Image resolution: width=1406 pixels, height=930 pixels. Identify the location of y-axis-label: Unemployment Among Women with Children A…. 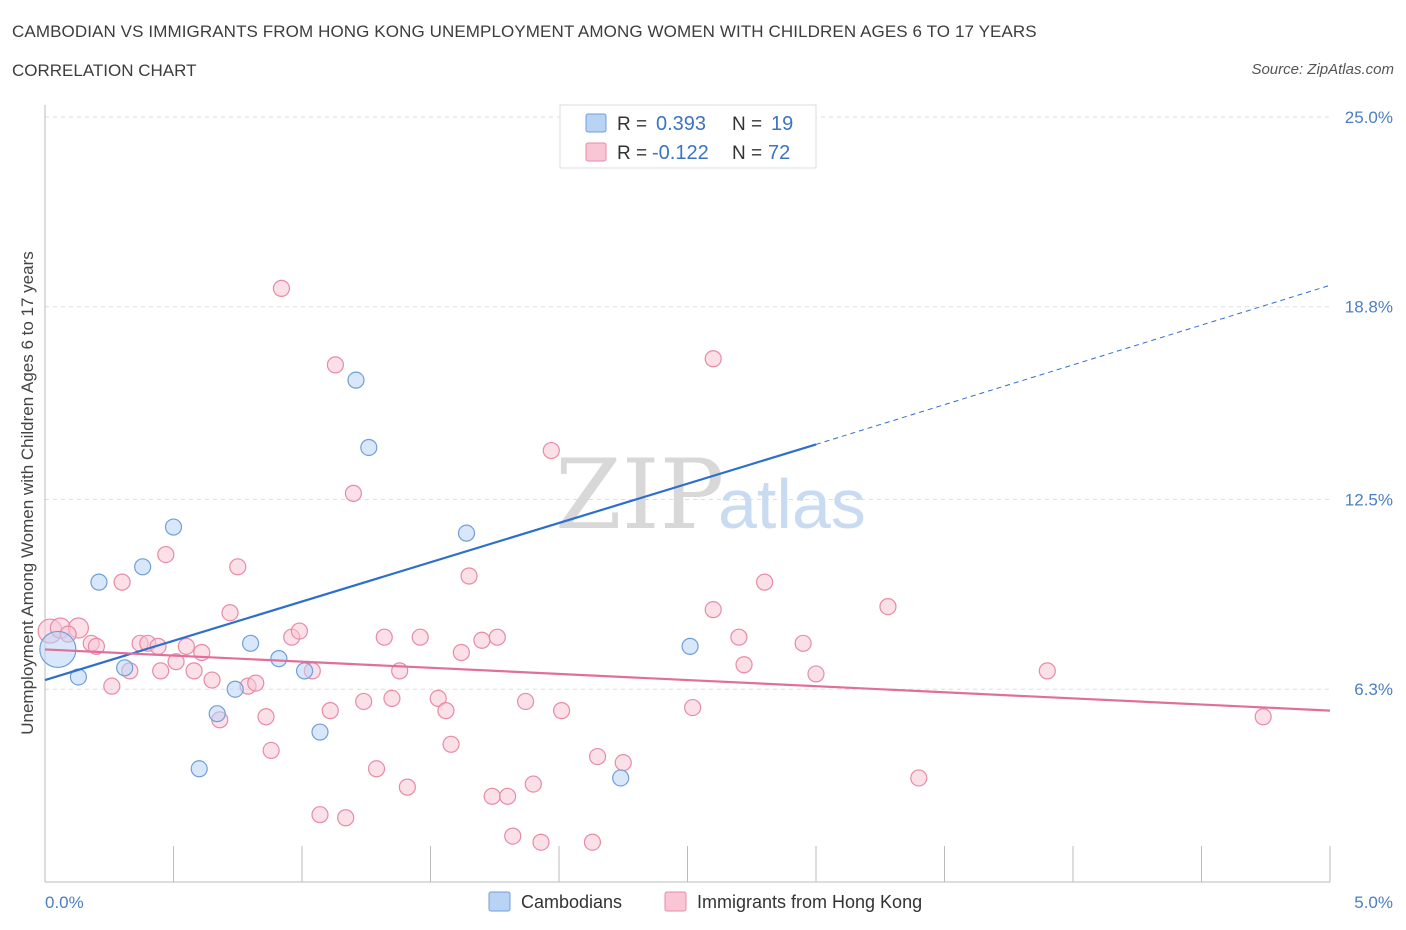
(27, 493).